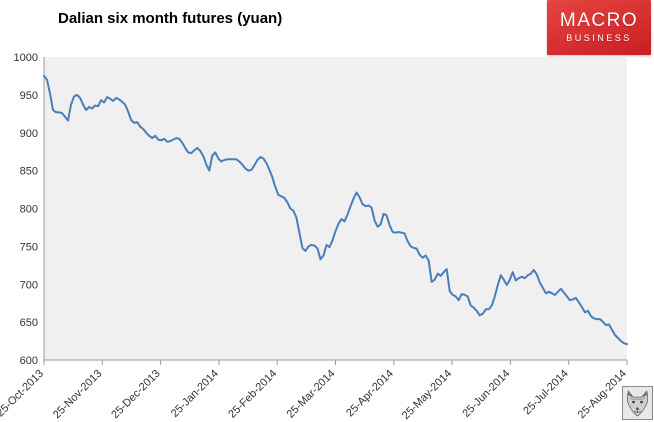  I want to click on y-tick-label: 750, so click(29, 247).